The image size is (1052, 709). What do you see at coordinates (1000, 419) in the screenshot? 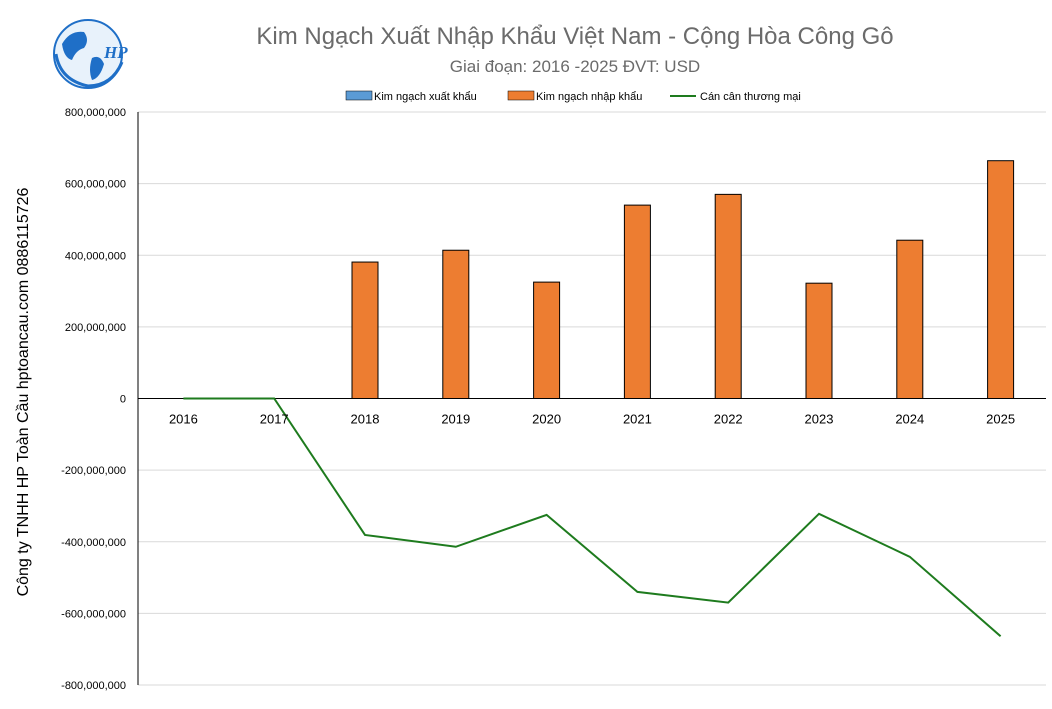
I see `x-tick-label: 2025` at bounding box center [1000, 419].